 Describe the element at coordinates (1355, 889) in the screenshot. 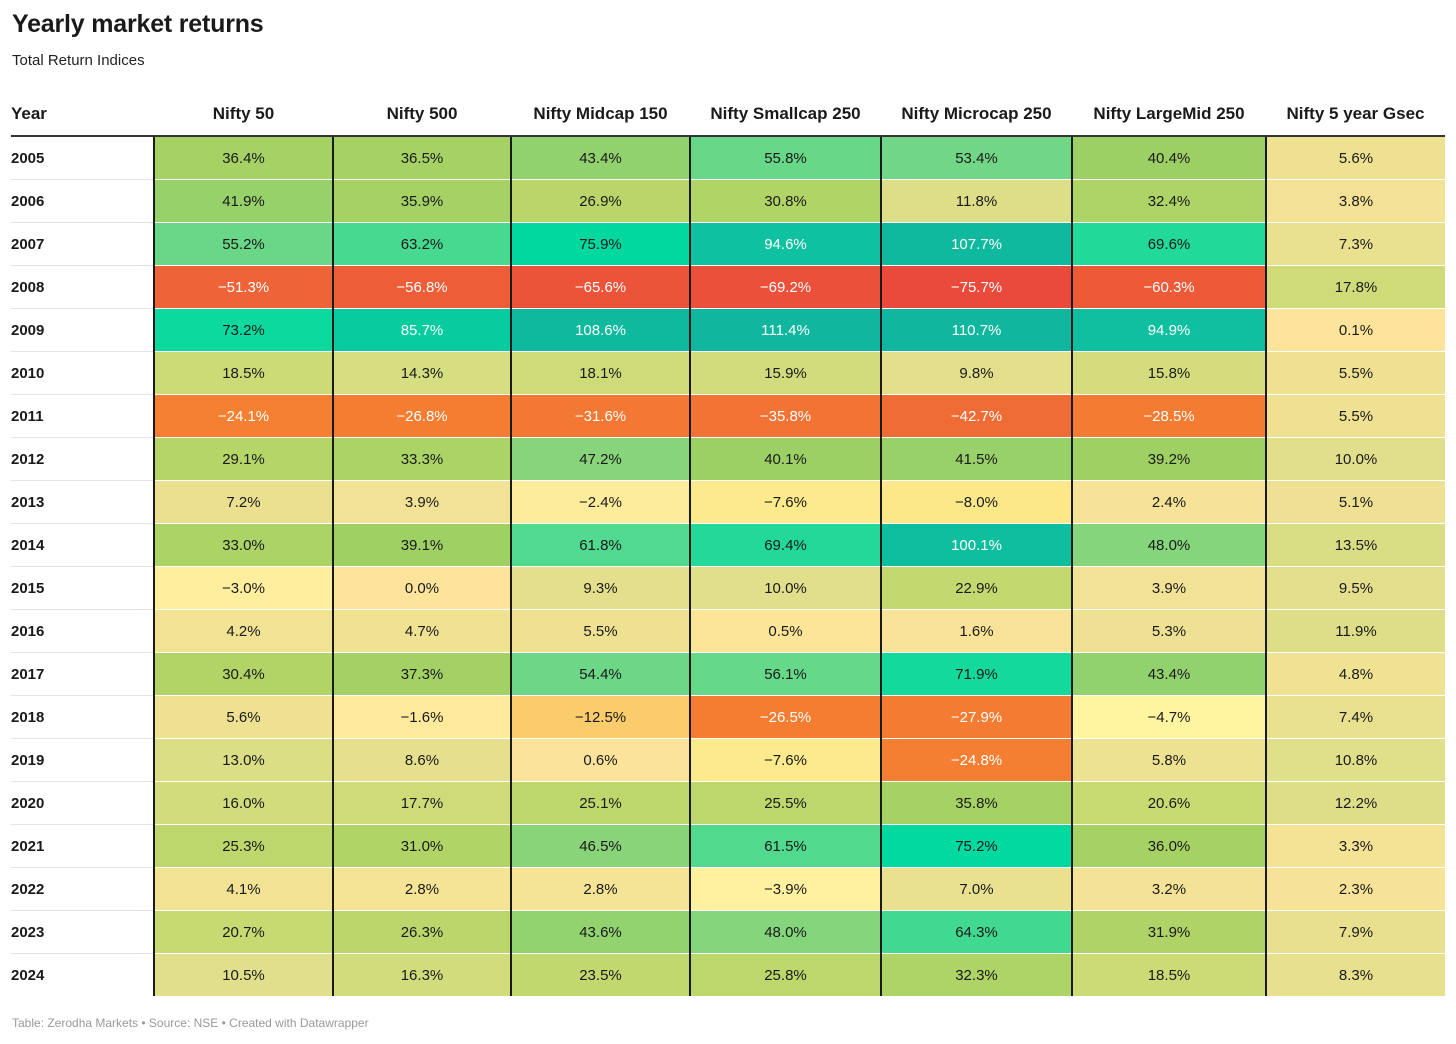

I see `return-cell: 2.3%` at that location.